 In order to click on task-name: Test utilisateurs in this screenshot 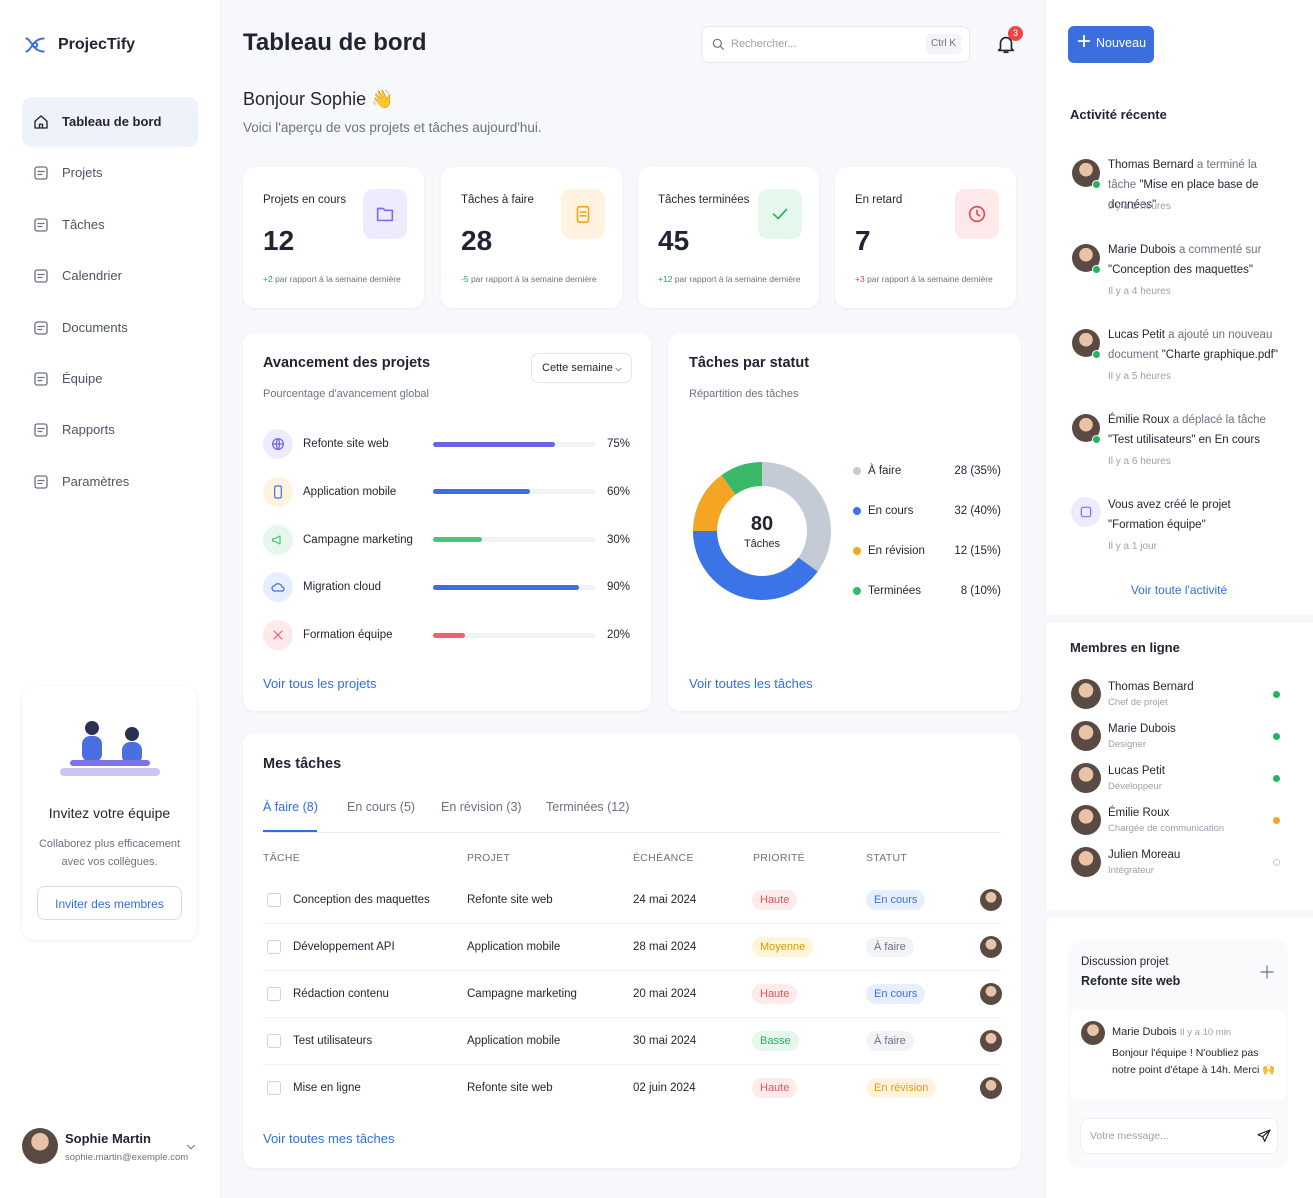, I will do `click(333, 1040)`.